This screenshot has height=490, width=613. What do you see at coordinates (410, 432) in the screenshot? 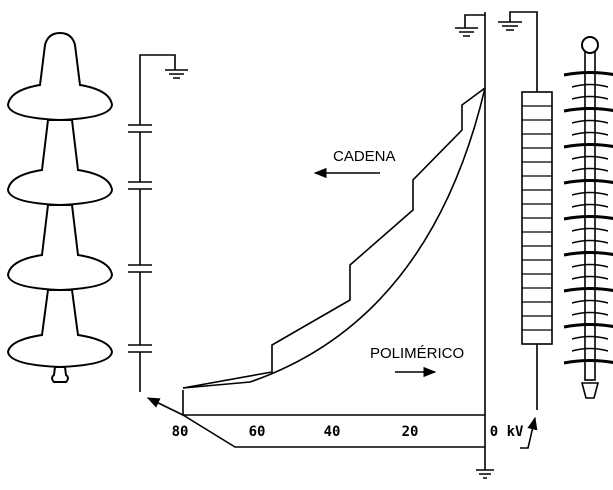
I see `tick-label: 20` at bounding box center [410, 432].